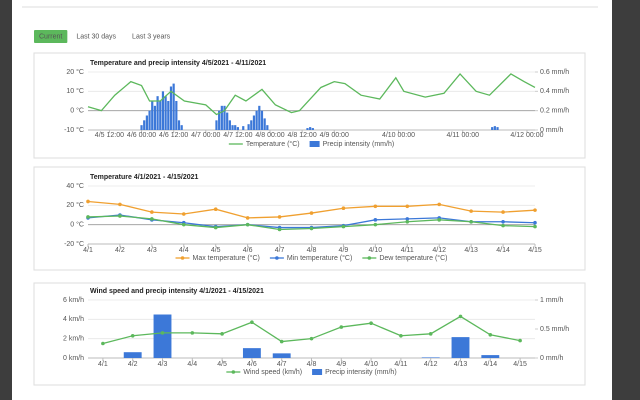  Describe the element at coordinates (144, 177) in the screenshot. I see `chart-title: Temperature 4/1/2021 - 4/15/2021` at that location.